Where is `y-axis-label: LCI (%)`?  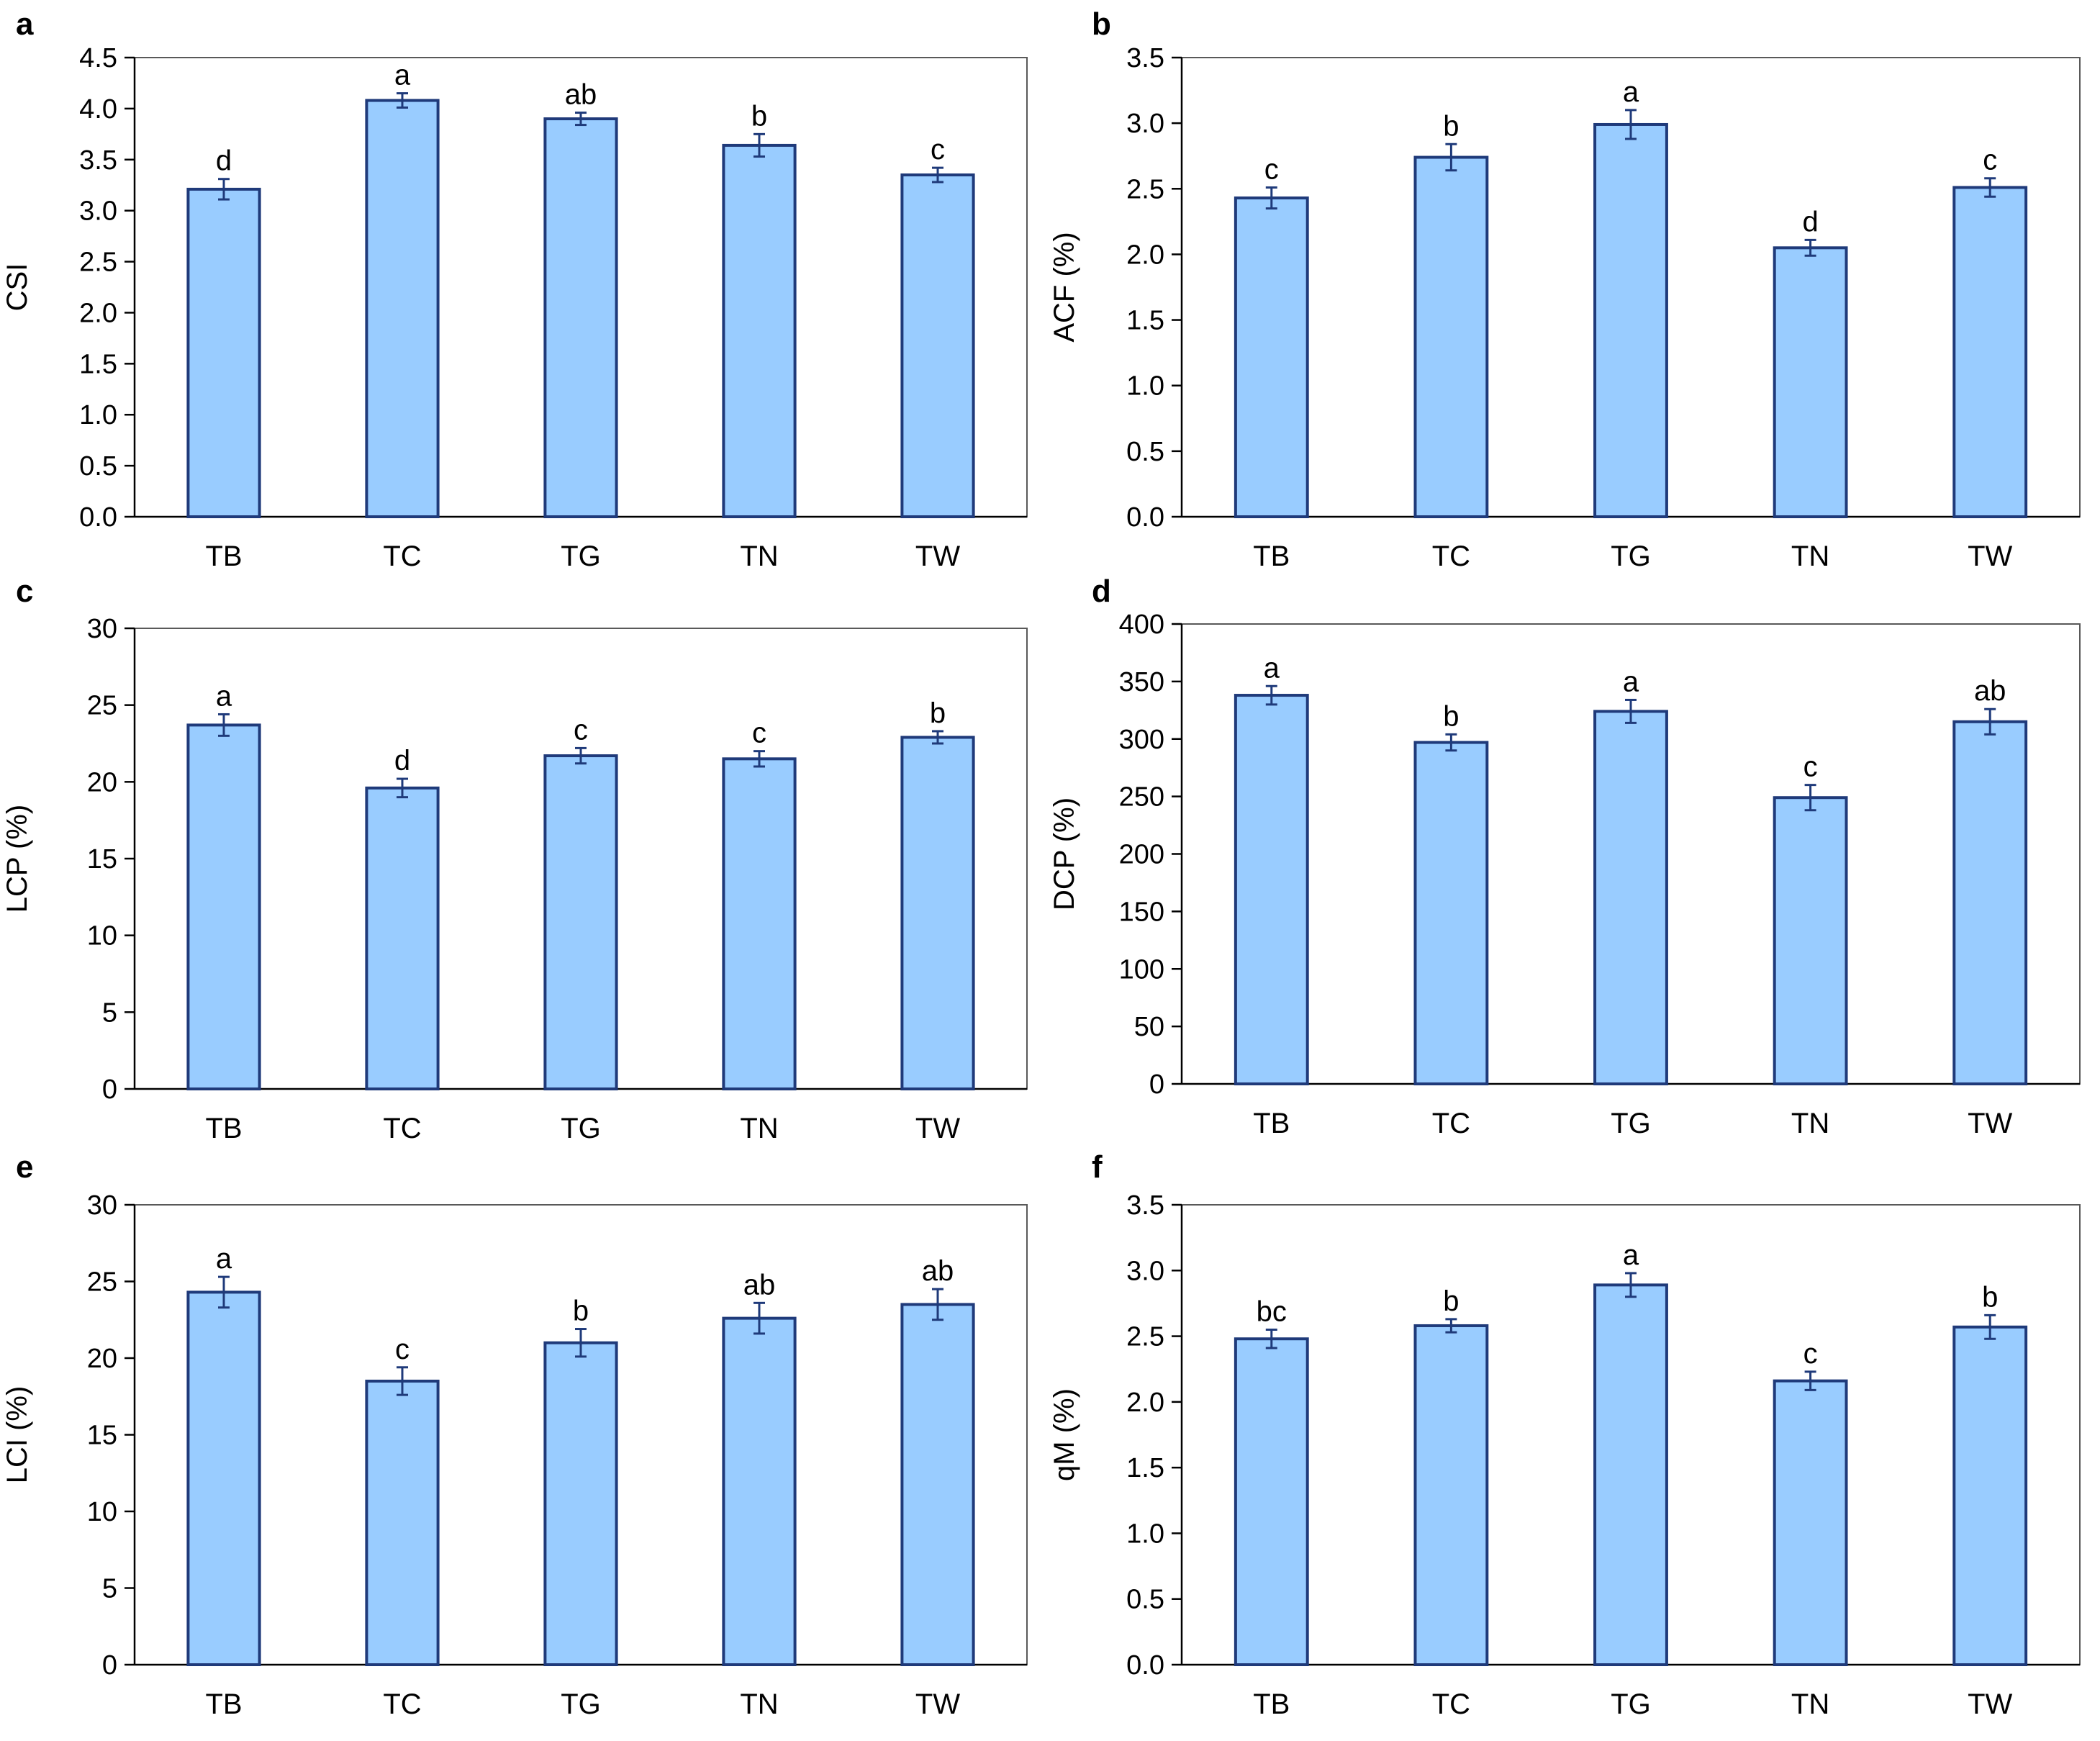
y-axis-label: LCI (%) is located at coordinates (17, 1435).